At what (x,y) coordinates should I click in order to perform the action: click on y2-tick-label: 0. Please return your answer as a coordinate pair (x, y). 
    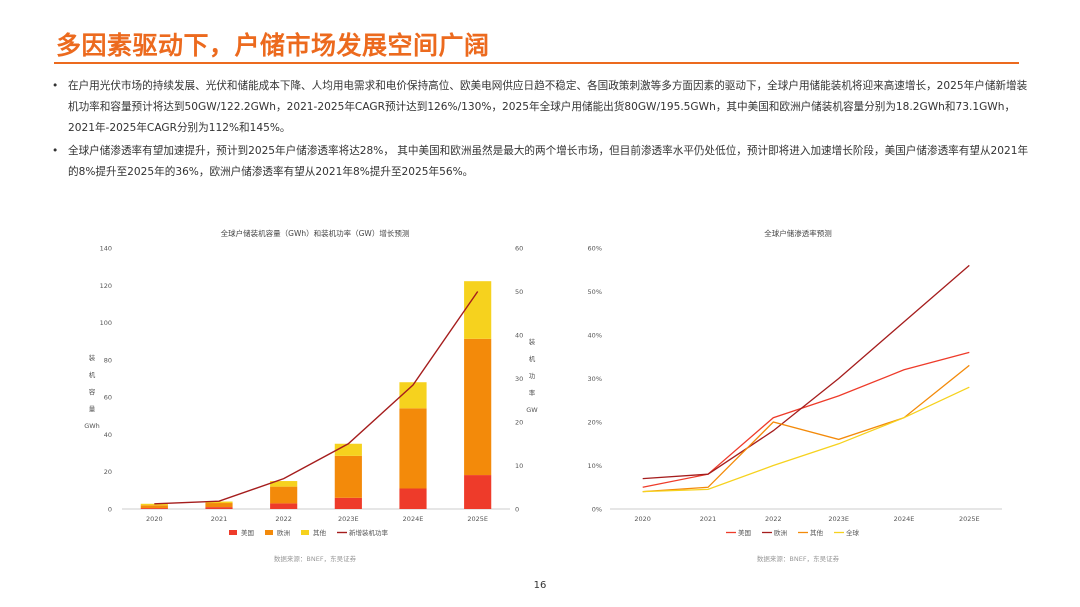
    Looking at the image, I should click on (517, 510).